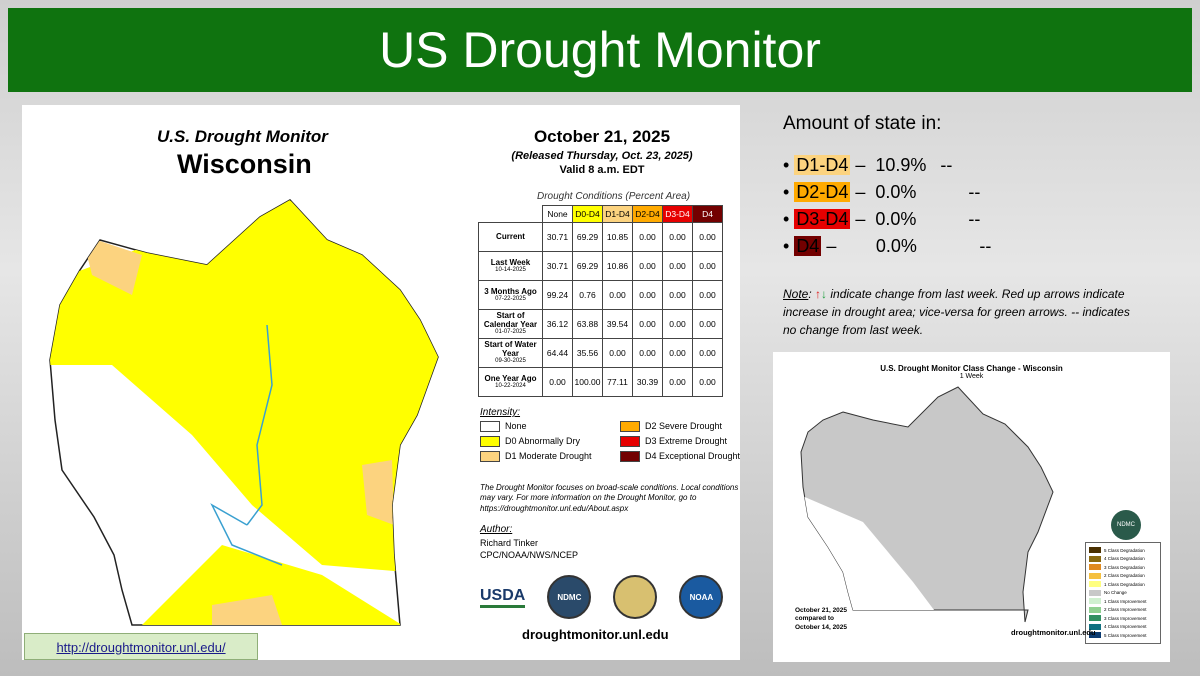 The image size is (1200, 676). Describe the element at coordinates (510, 332) in the screenshot. I see `row-date: 01-07-2025` at that location.